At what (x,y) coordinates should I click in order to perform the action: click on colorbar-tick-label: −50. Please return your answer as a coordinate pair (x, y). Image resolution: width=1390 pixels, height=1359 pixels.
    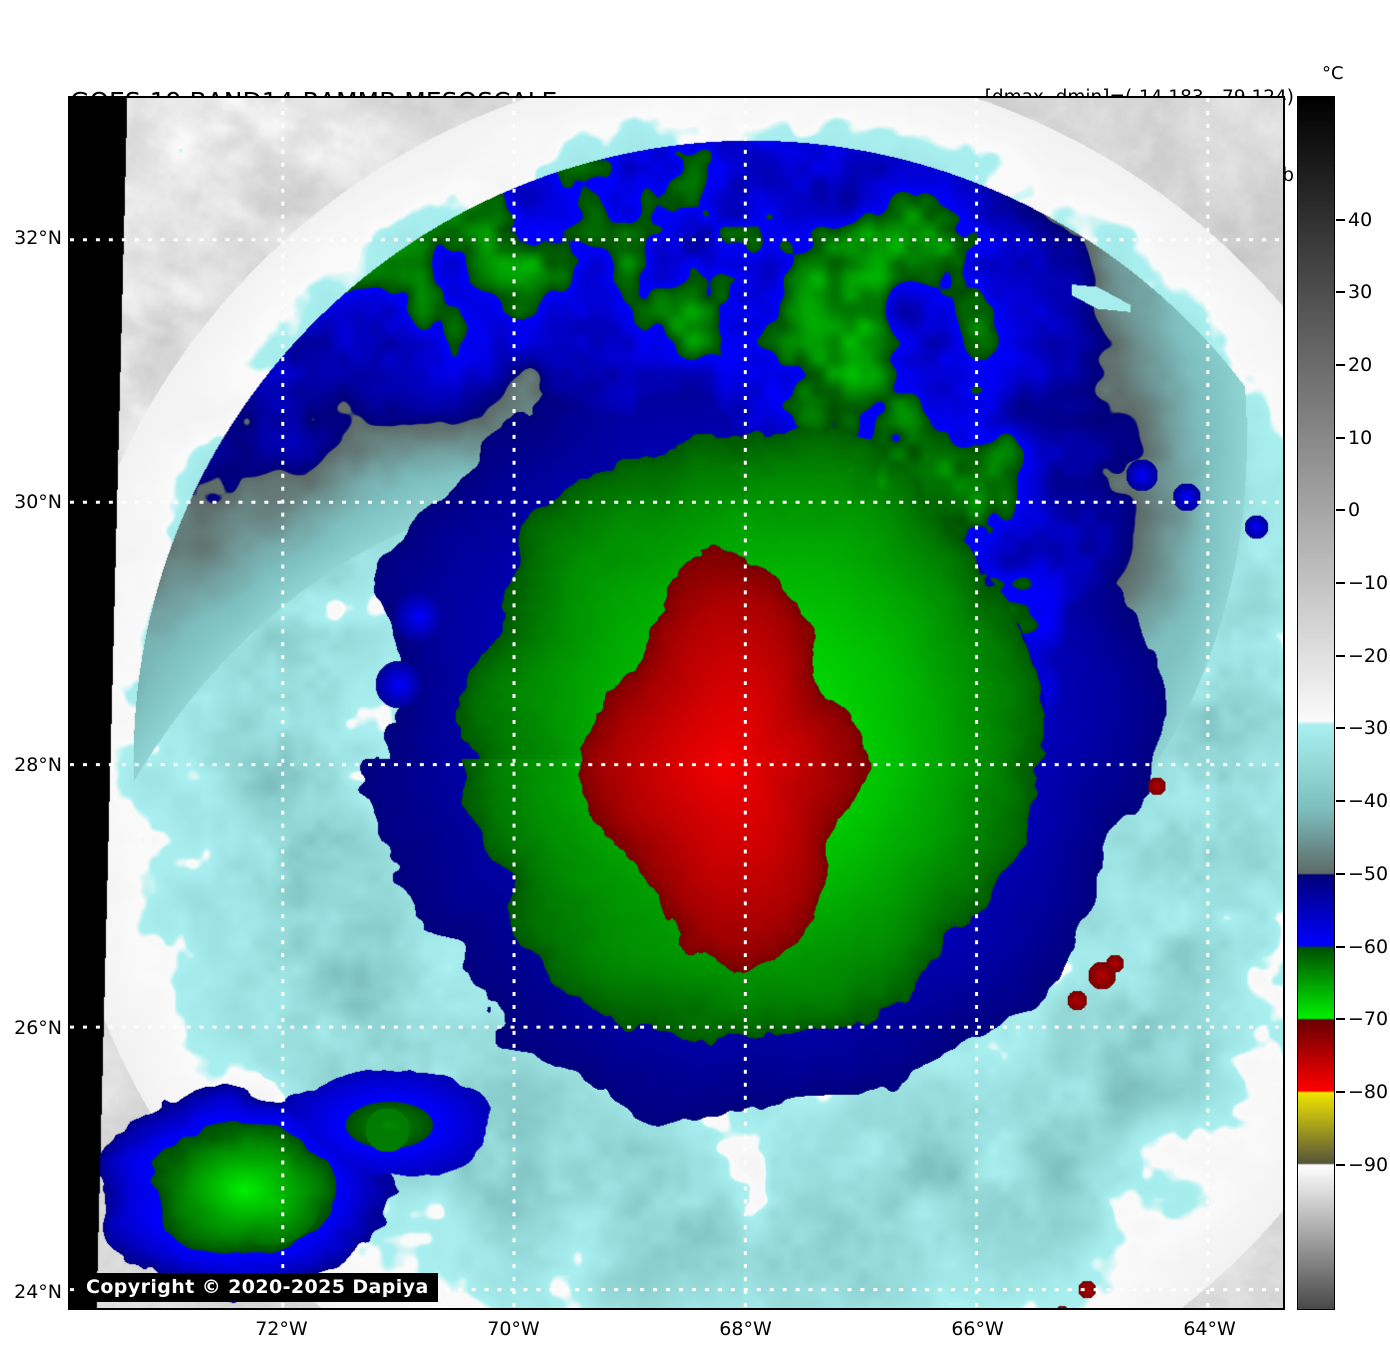
    Looking at the image, I should click on (1368, 873).